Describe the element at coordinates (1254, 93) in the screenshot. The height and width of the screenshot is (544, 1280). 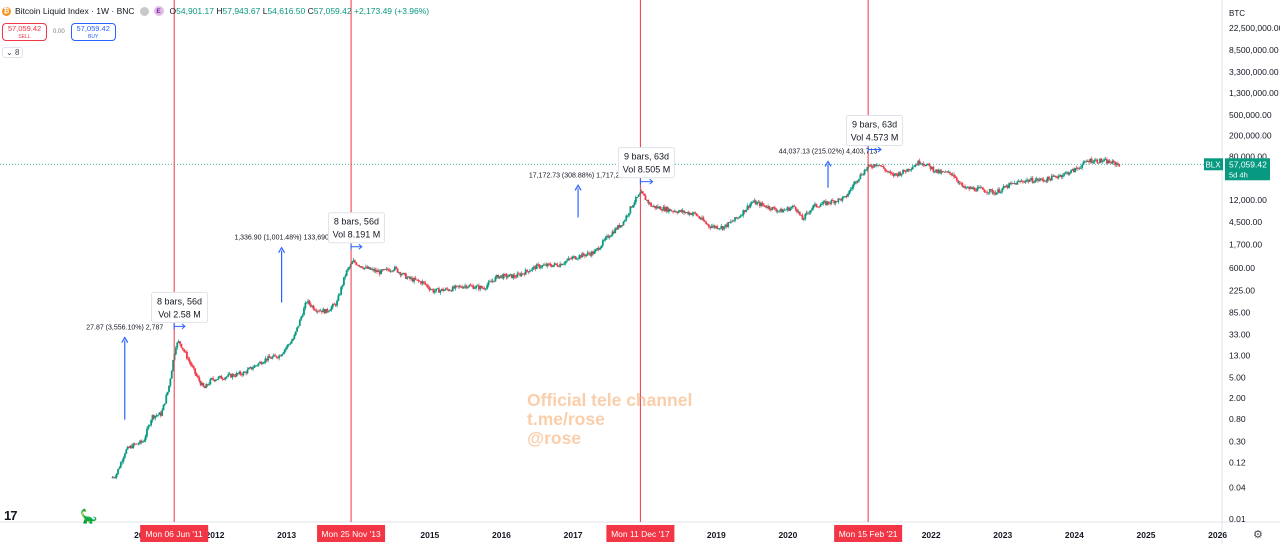
I see `y-tick-label: 1,300,000.00` at that location.